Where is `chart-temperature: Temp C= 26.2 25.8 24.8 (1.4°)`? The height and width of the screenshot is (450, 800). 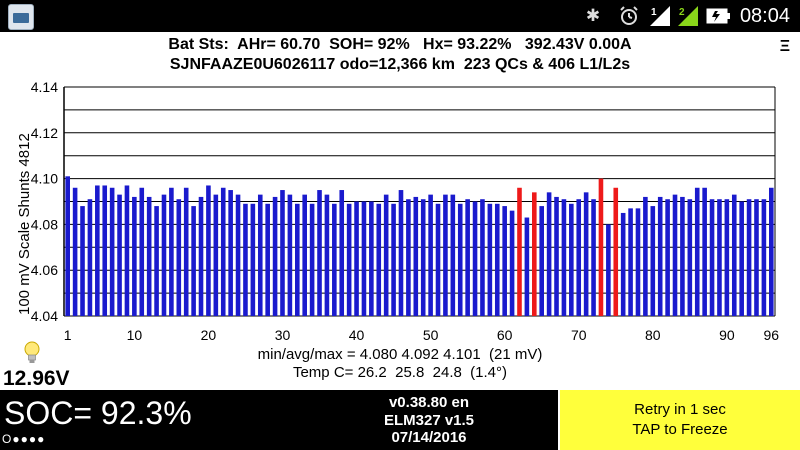
chart-temperature: Temp C= 26.2 25.8 24.8 (1.4°) is located at coordinates (400, 372).